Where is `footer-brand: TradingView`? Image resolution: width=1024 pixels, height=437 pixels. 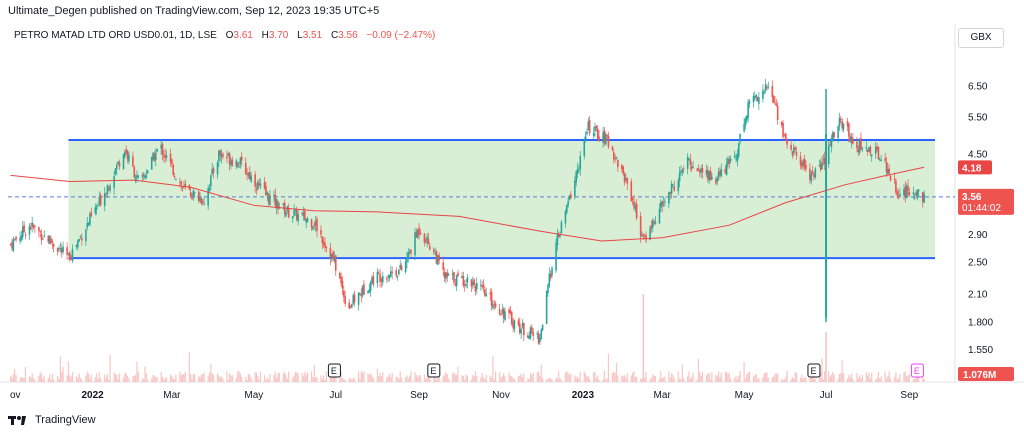 footer-brand: TradingView is located at coordinates (65, 420).